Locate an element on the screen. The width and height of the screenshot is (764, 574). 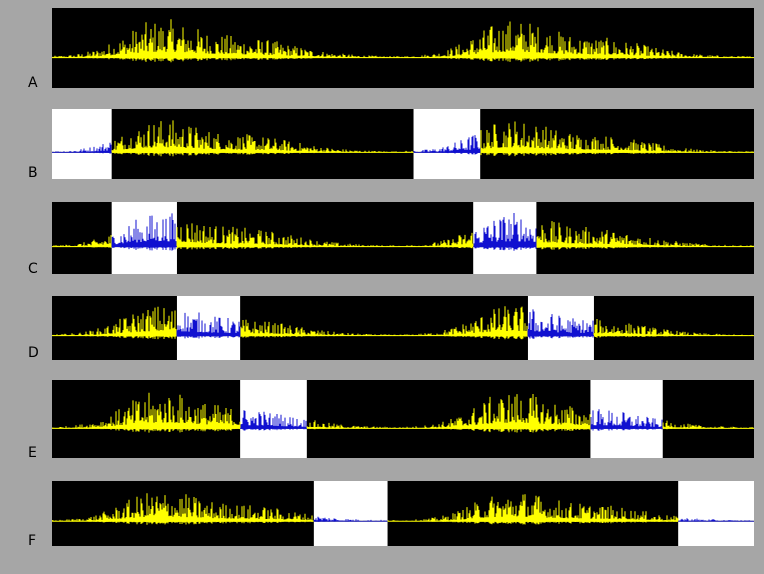
signal-panel-a is located at coordinates (403, 48).